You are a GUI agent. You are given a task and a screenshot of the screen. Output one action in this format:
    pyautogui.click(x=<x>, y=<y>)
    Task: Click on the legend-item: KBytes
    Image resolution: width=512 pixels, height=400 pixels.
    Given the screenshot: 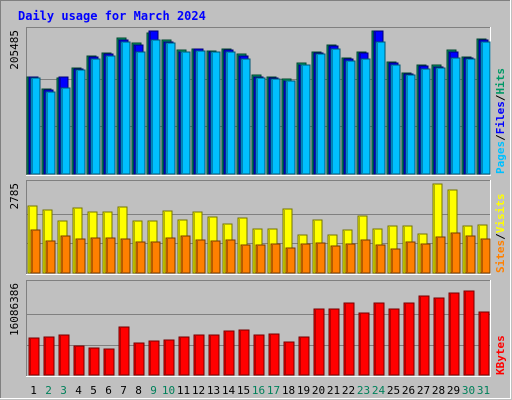 What is the action you would take?
    pyautogui.click(x=500, y=355)
    